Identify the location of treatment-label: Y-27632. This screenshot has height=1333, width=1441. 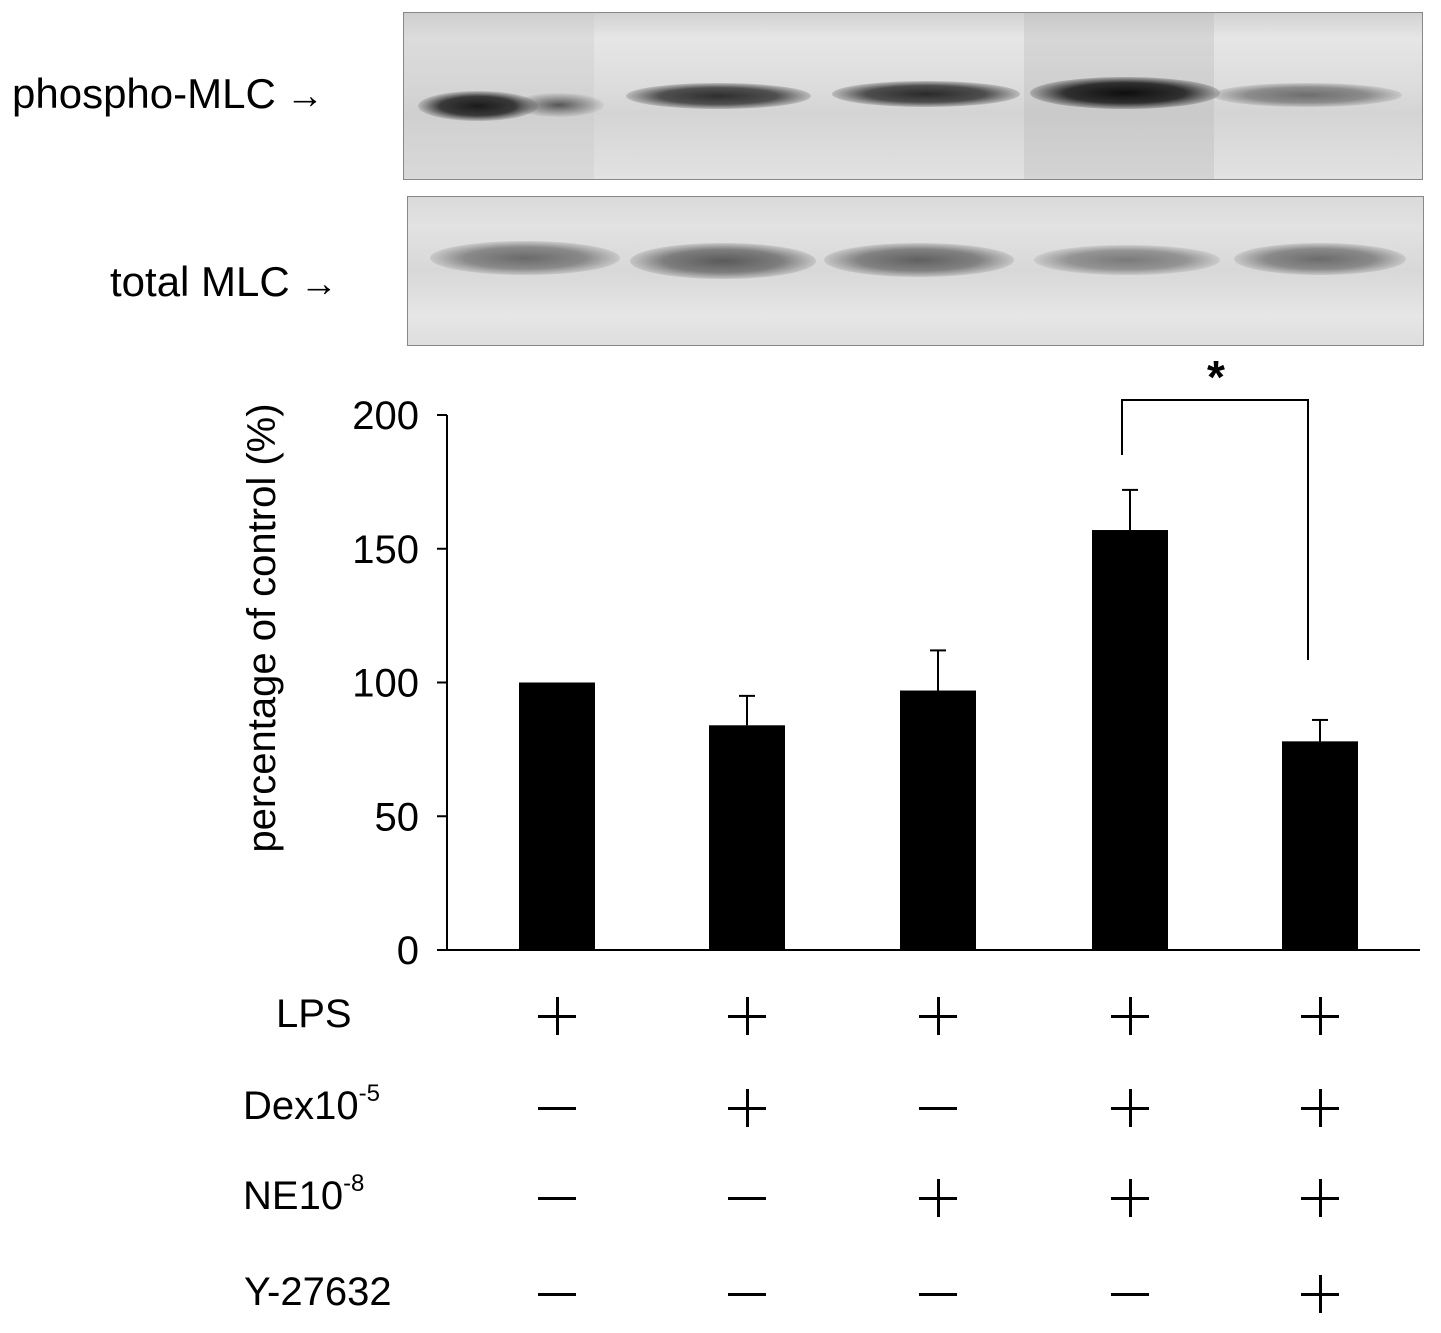
(318, 1292).